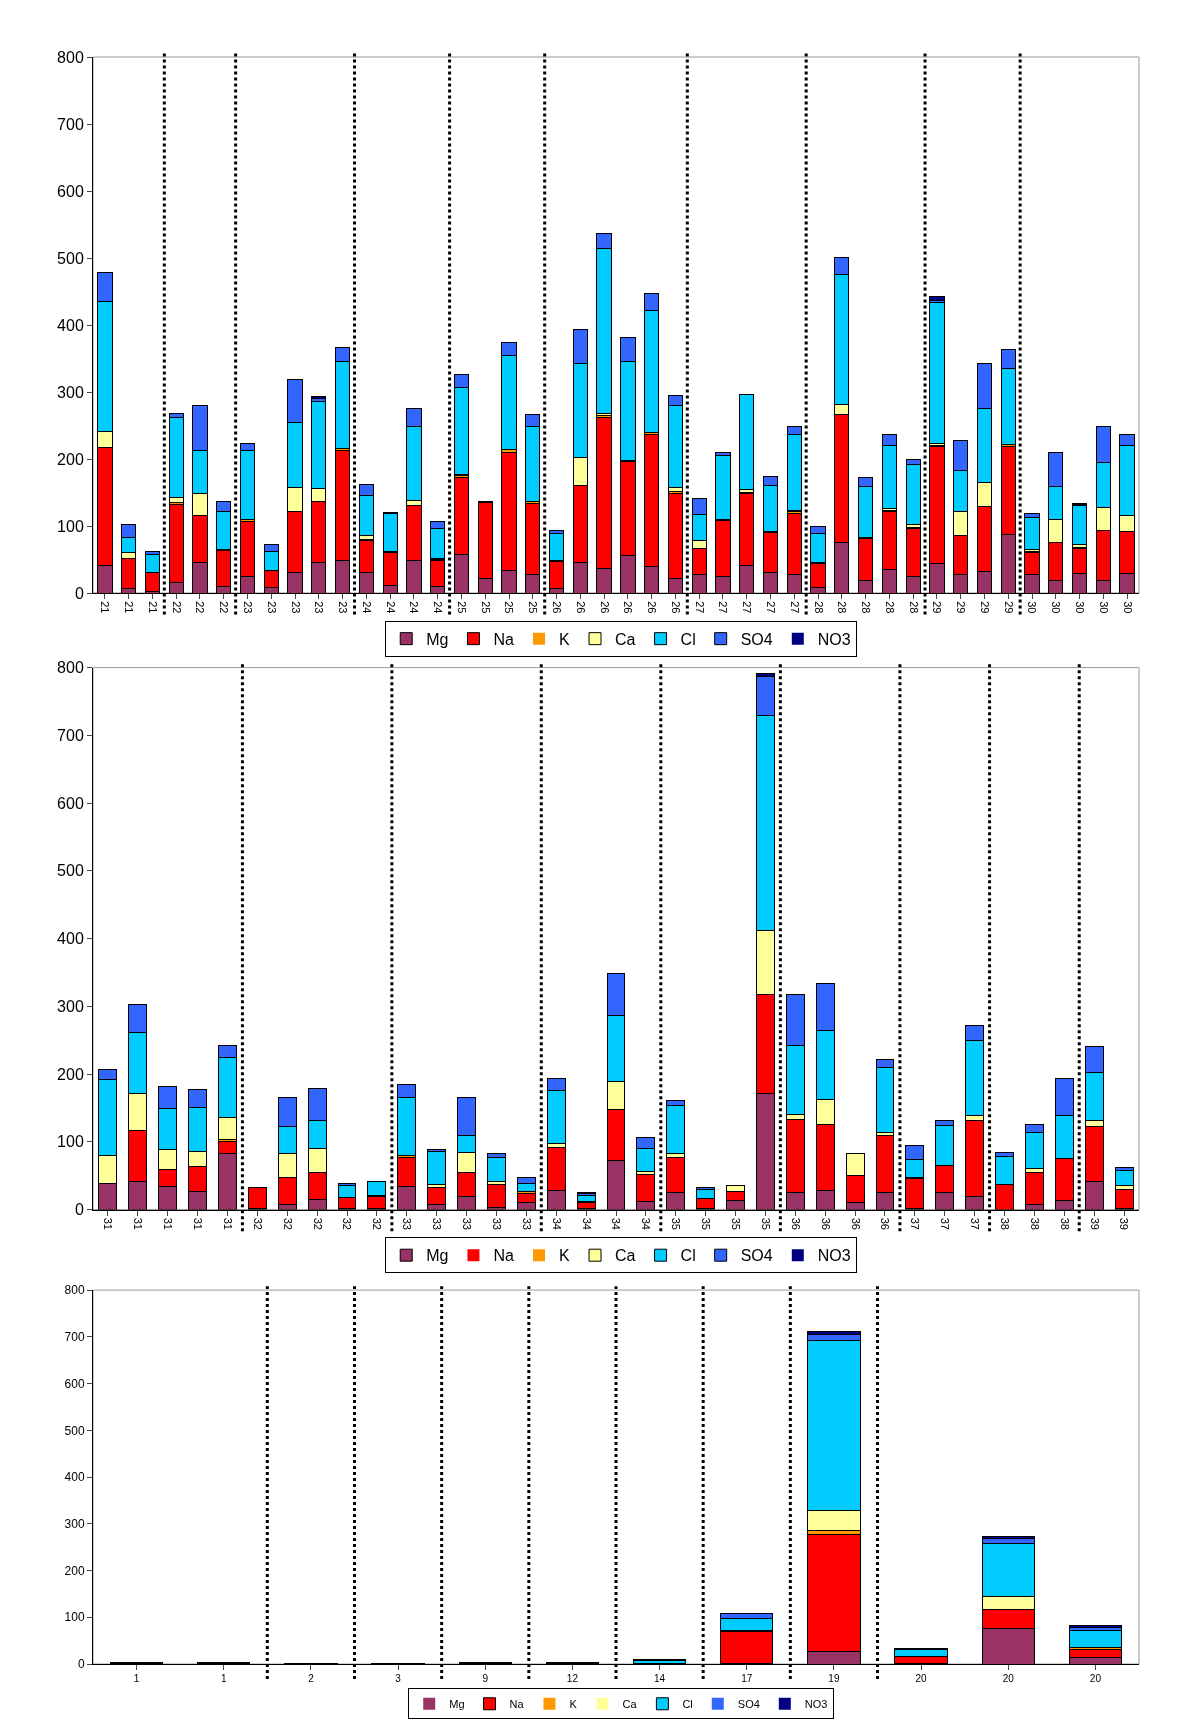 This screenshot has width=1189, height=1731. What do you see at coordinates (108, 1223) in the screenshot?
I see `x-tick-label: 31` at bounding box center [108, 1223].